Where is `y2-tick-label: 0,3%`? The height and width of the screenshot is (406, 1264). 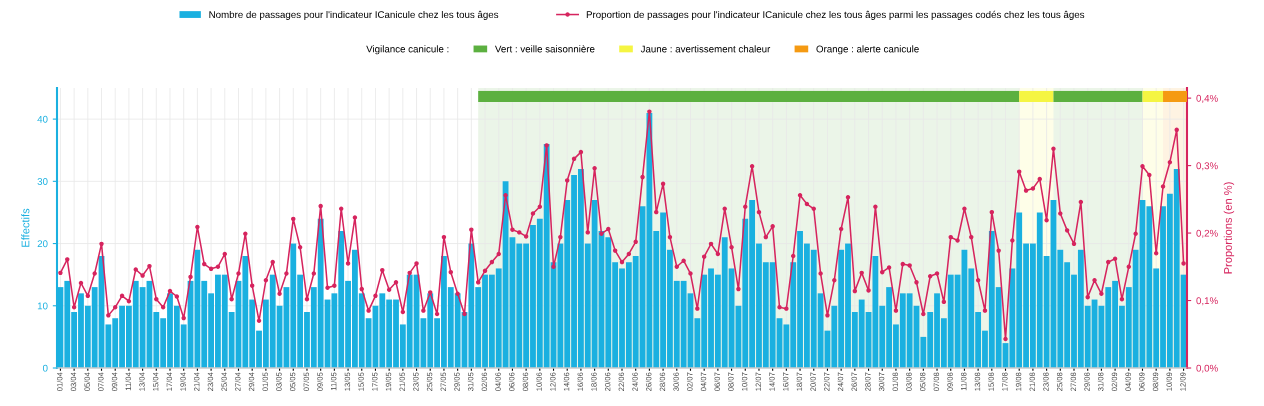 y2-tick-label: 0,3% is located at coordinates (1207, 166).